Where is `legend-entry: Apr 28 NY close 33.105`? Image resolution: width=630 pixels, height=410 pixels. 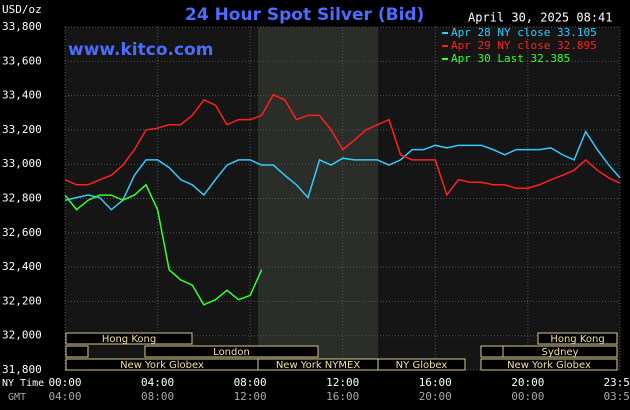
legend-entry: Apr 28 NY close 33.105 is located at coordinates (524, 32).